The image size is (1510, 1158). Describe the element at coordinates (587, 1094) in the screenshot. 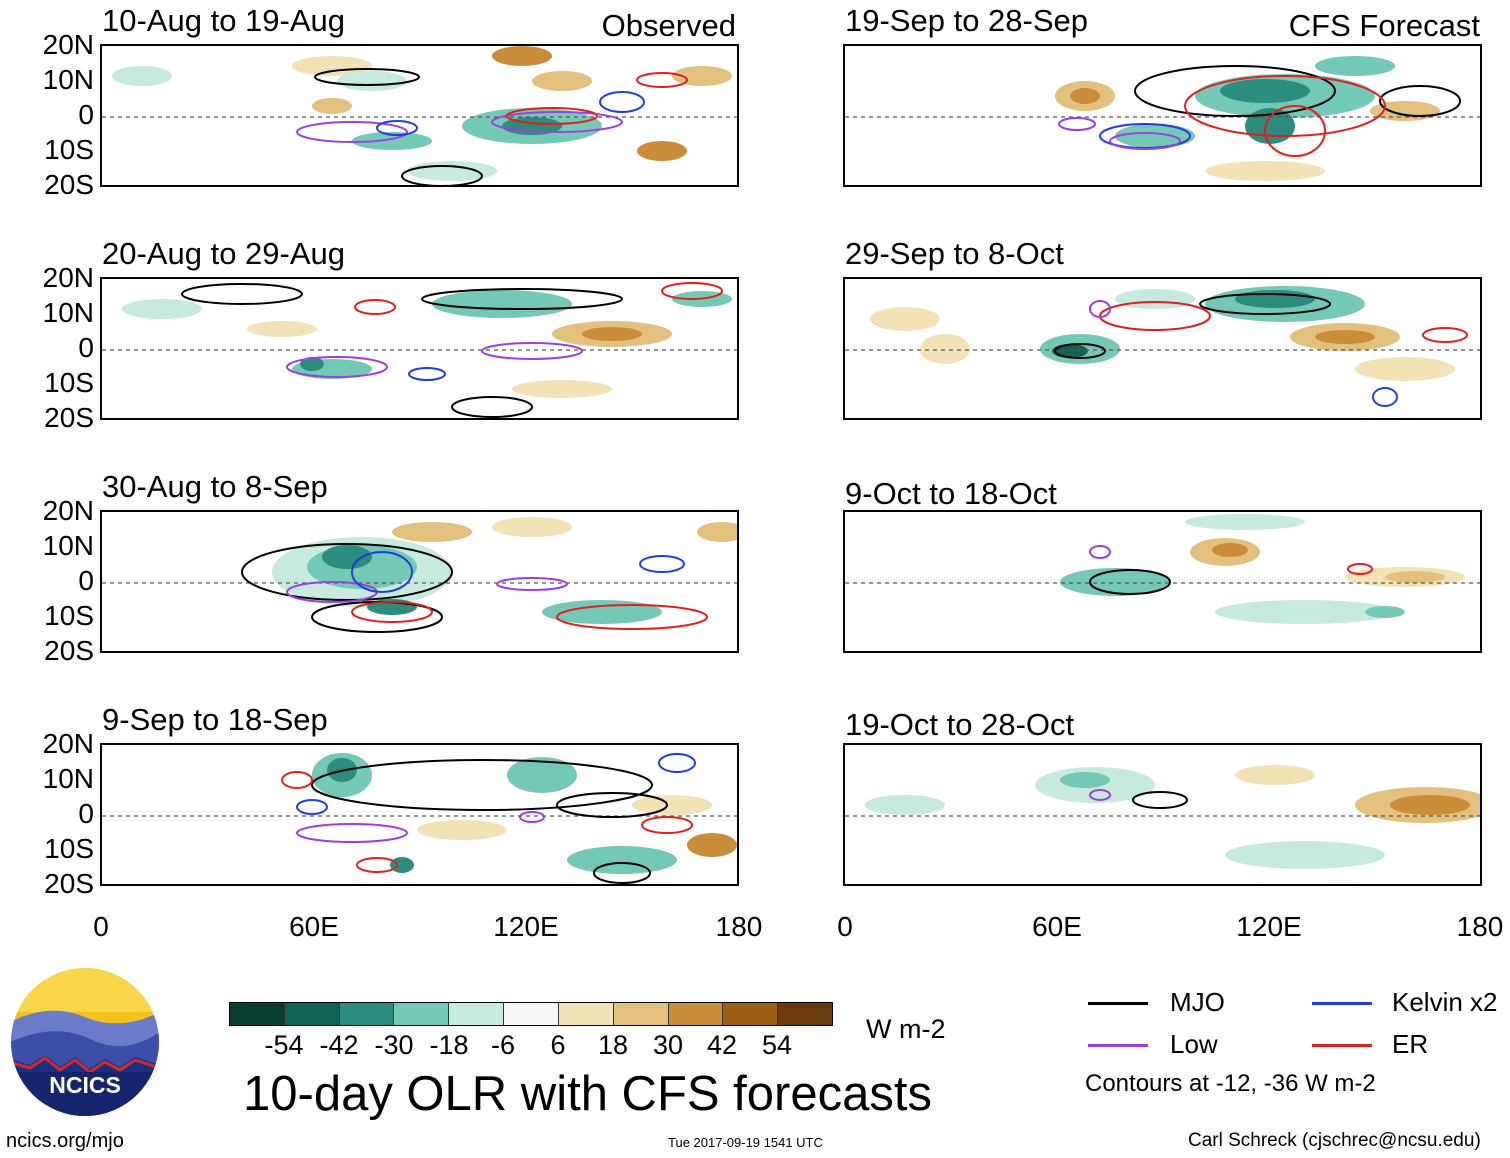

I see `main-title: 10-day OLR with CFS forecasts` at that location.